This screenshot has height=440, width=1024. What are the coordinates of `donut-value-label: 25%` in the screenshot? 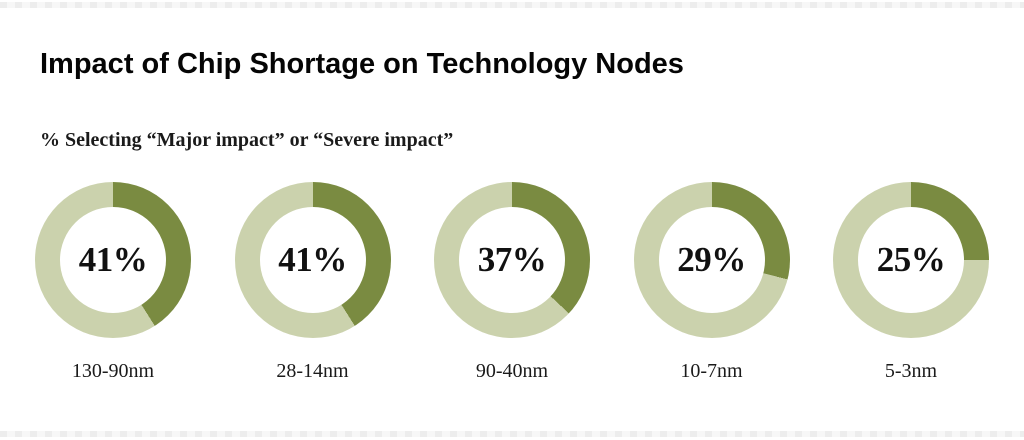 It's located at (911, 259).